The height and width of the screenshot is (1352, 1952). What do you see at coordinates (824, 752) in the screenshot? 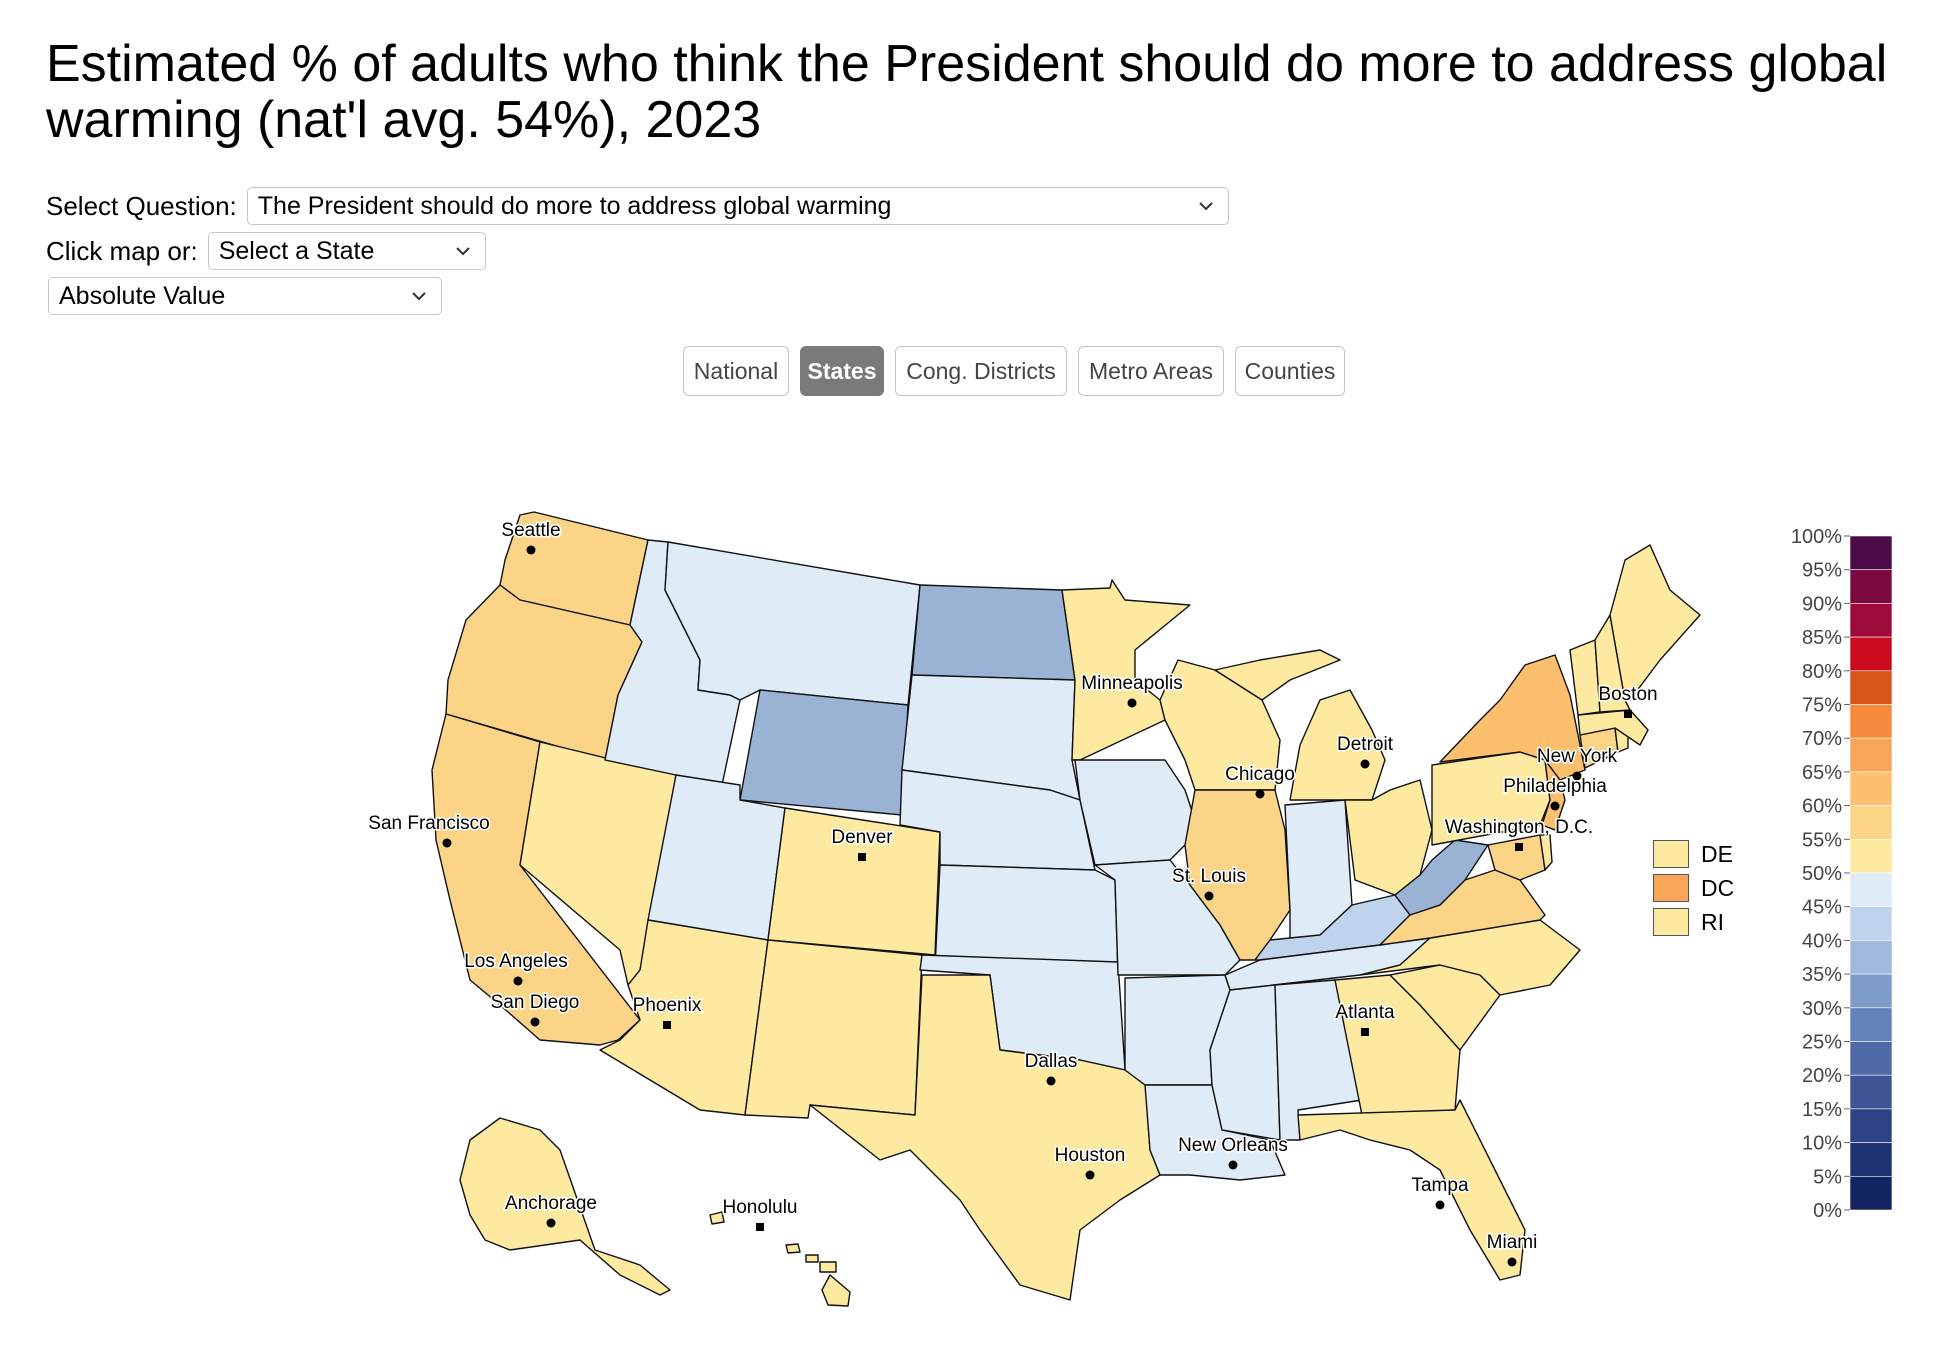
I see `state-wyoming` at bounding box center [824, 752].